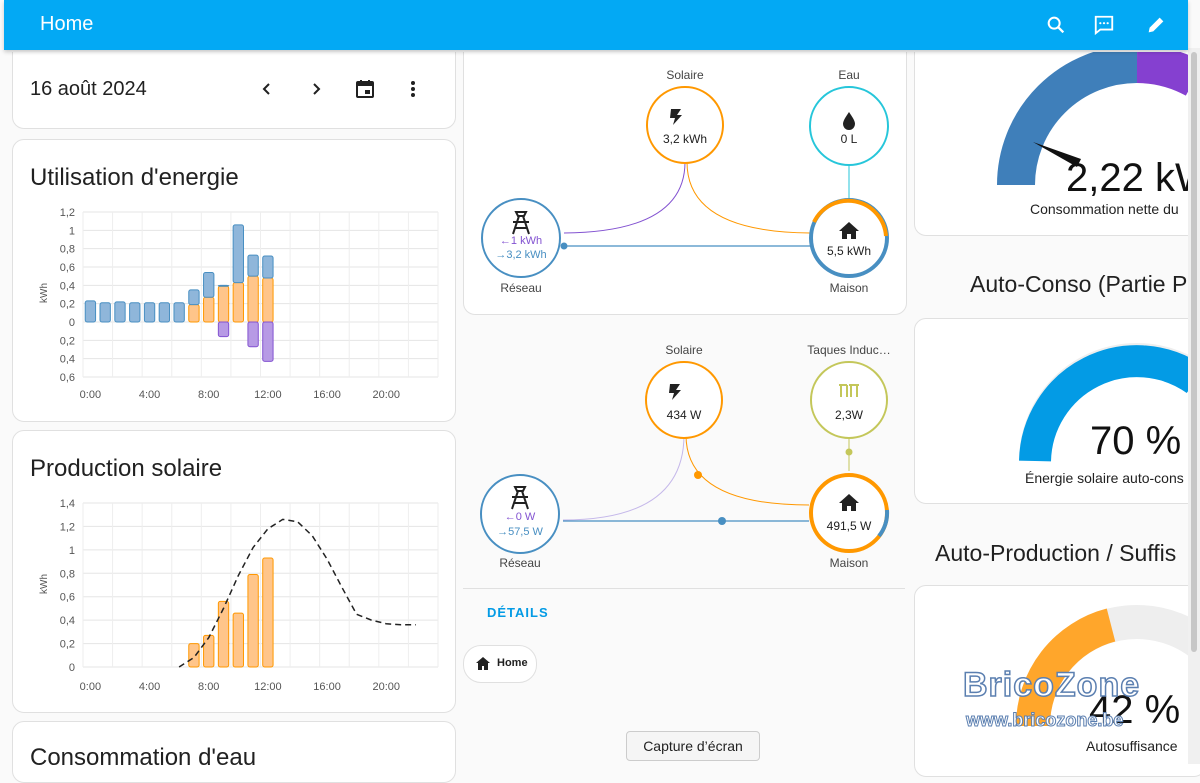 This screenshot has width=1200, height=783. I want to click on grid-return-value: ←0 W, so click(520, 517).